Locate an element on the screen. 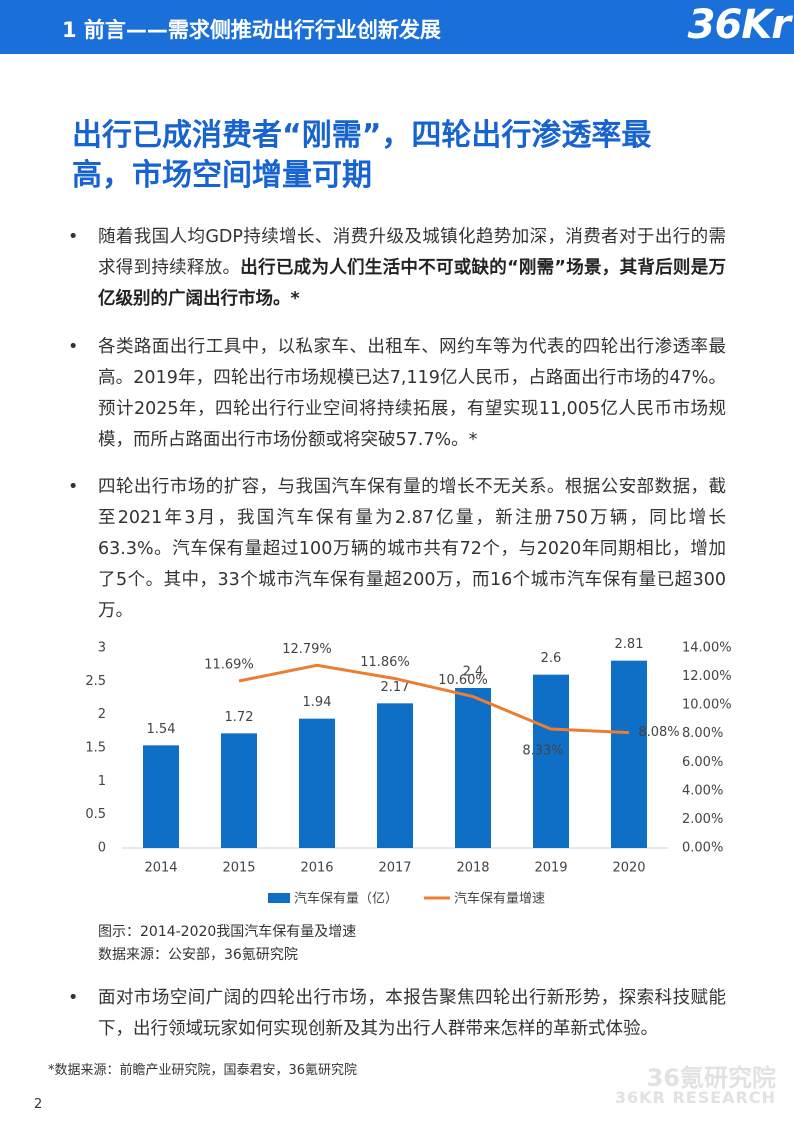 The height and width of the screenshot is (1123, 794). bullet-text: 出行已成为人们生活中不可或缺的“刚需”场景，其背后则是万亿级别的广阔出行市场。* is located at coordinates (412, 283).